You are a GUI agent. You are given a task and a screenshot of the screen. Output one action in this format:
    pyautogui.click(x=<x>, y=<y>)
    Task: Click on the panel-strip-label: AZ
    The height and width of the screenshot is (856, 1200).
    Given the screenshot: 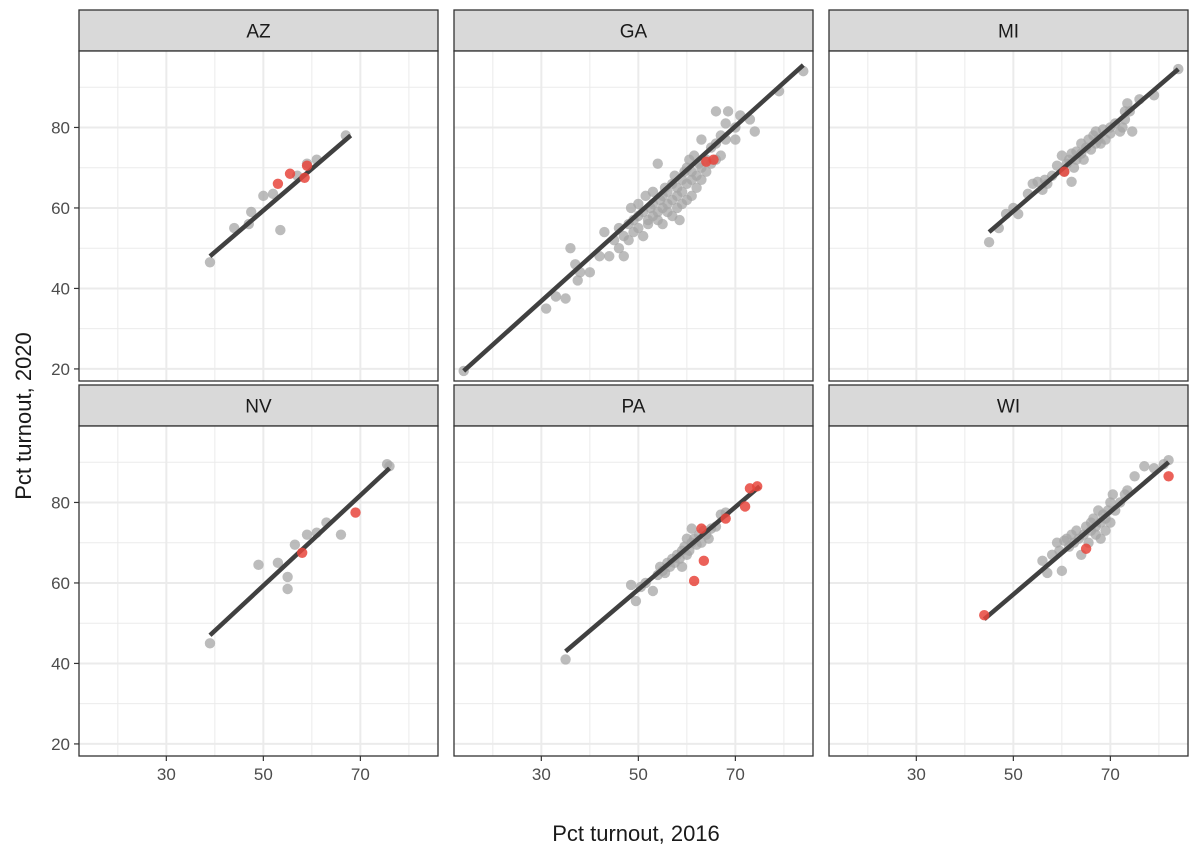 What is the action you would take?
    pyautogui.click(x=258, y=32)
    